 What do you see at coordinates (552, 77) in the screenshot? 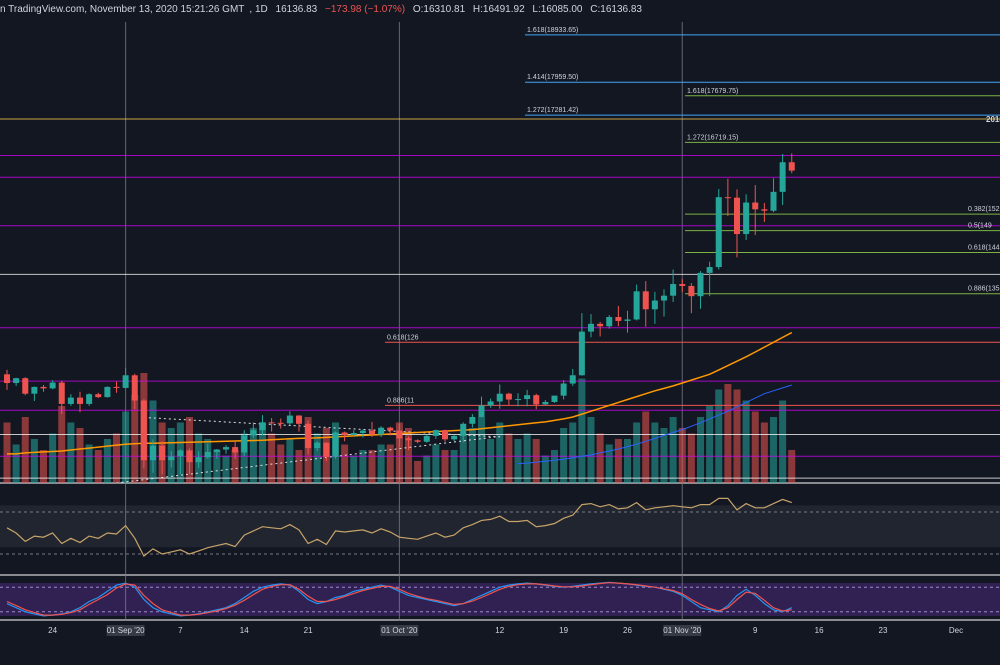
I see `fib-level-label: 1.414(17959.50)` at bounding box center [552, 77].